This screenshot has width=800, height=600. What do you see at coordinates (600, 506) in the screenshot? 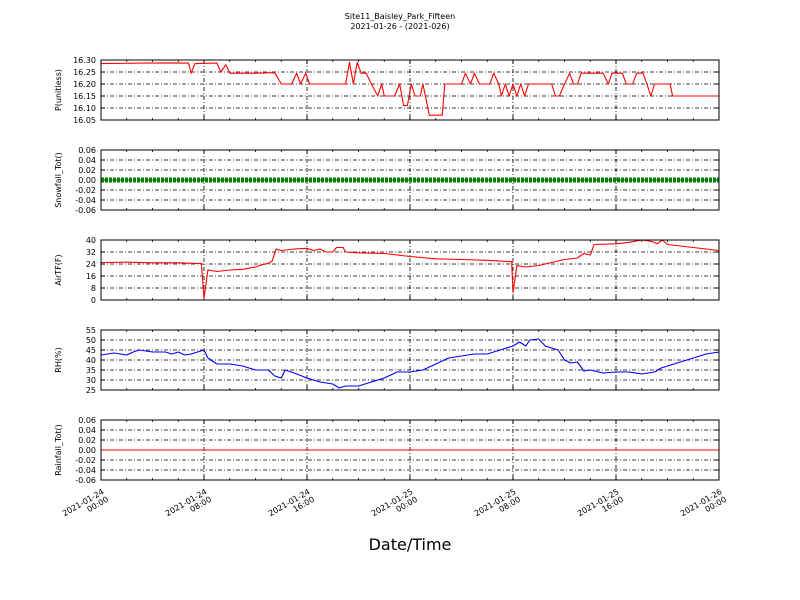
I see `x-tick-label: 2021-01-2516:00` at bounding box center [600, 506].